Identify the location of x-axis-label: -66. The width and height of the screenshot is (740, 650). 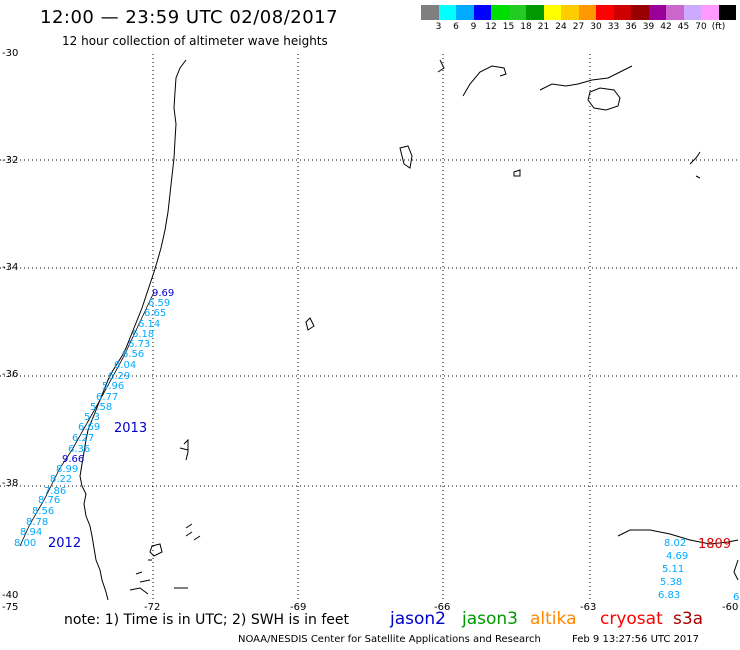
(442, 607).